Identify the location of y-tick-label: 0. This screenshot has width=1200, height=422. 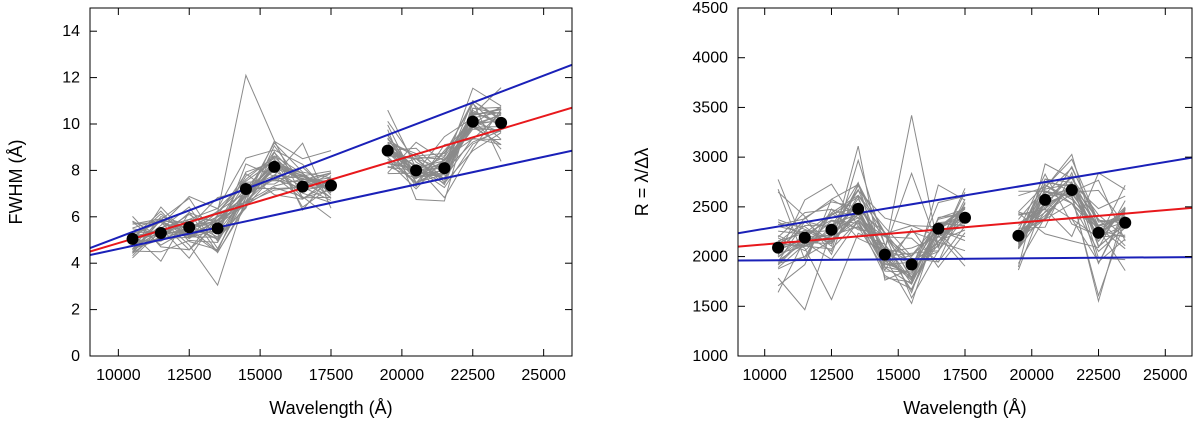
(75, 356).